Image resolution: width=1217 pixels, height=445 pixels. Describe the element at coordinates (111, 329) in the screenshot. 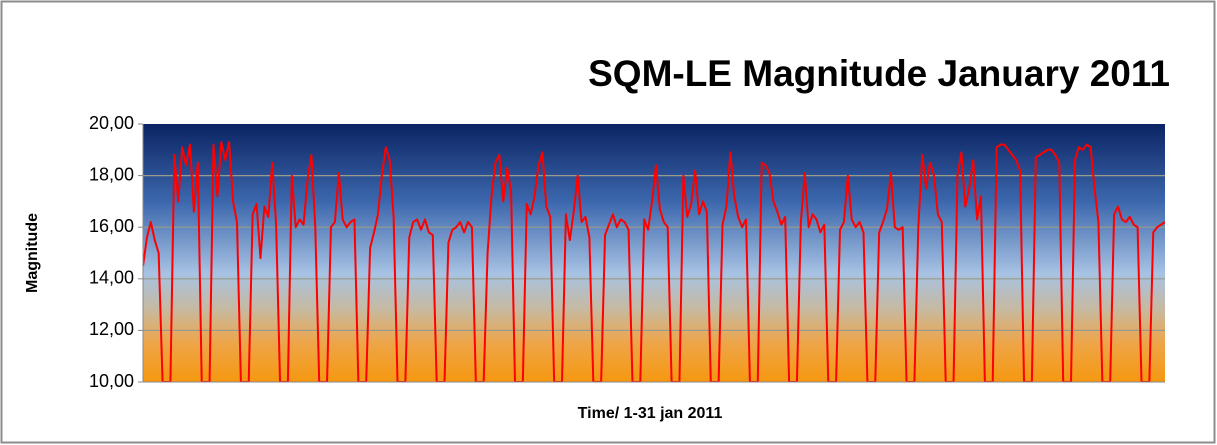

I see `y-tick-label: 12,00` at that location.